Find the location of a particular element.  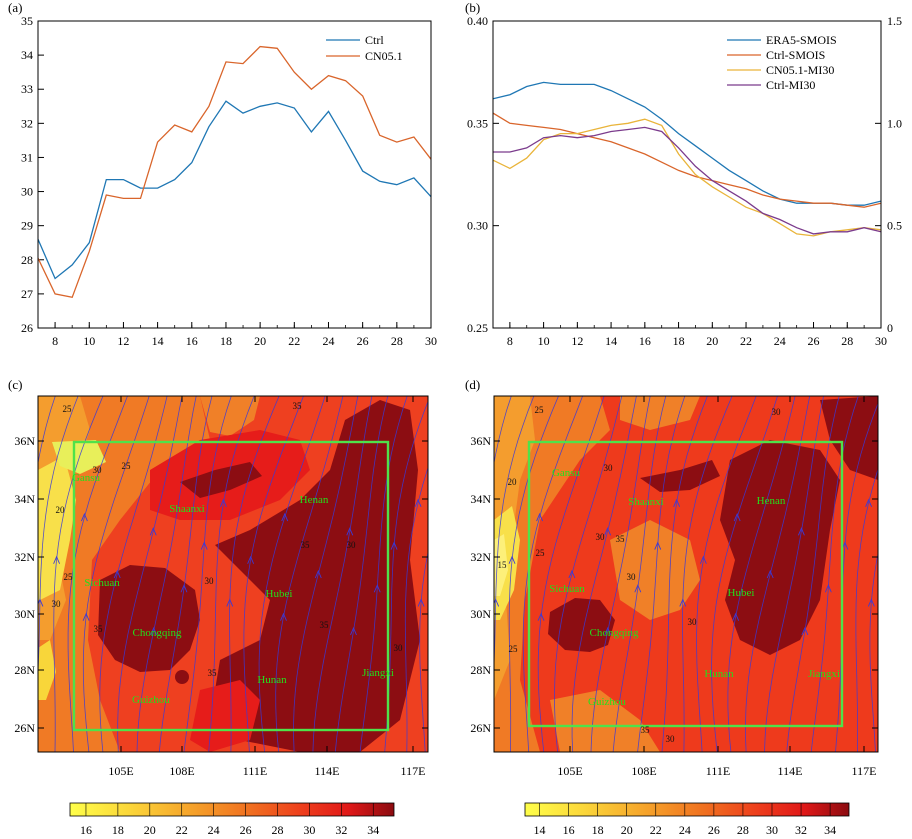

y-tick-label: 0.25 is located at coordinates (477, 328).